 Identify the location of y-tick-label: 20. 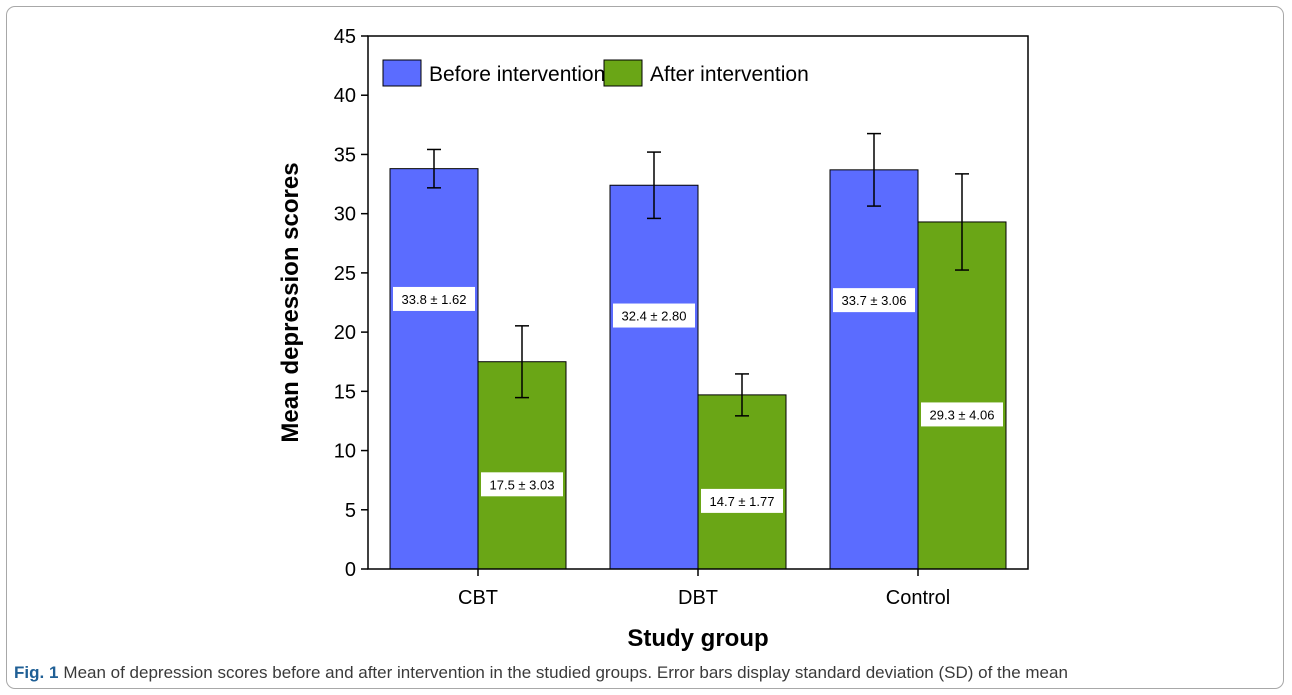
(345, 333).